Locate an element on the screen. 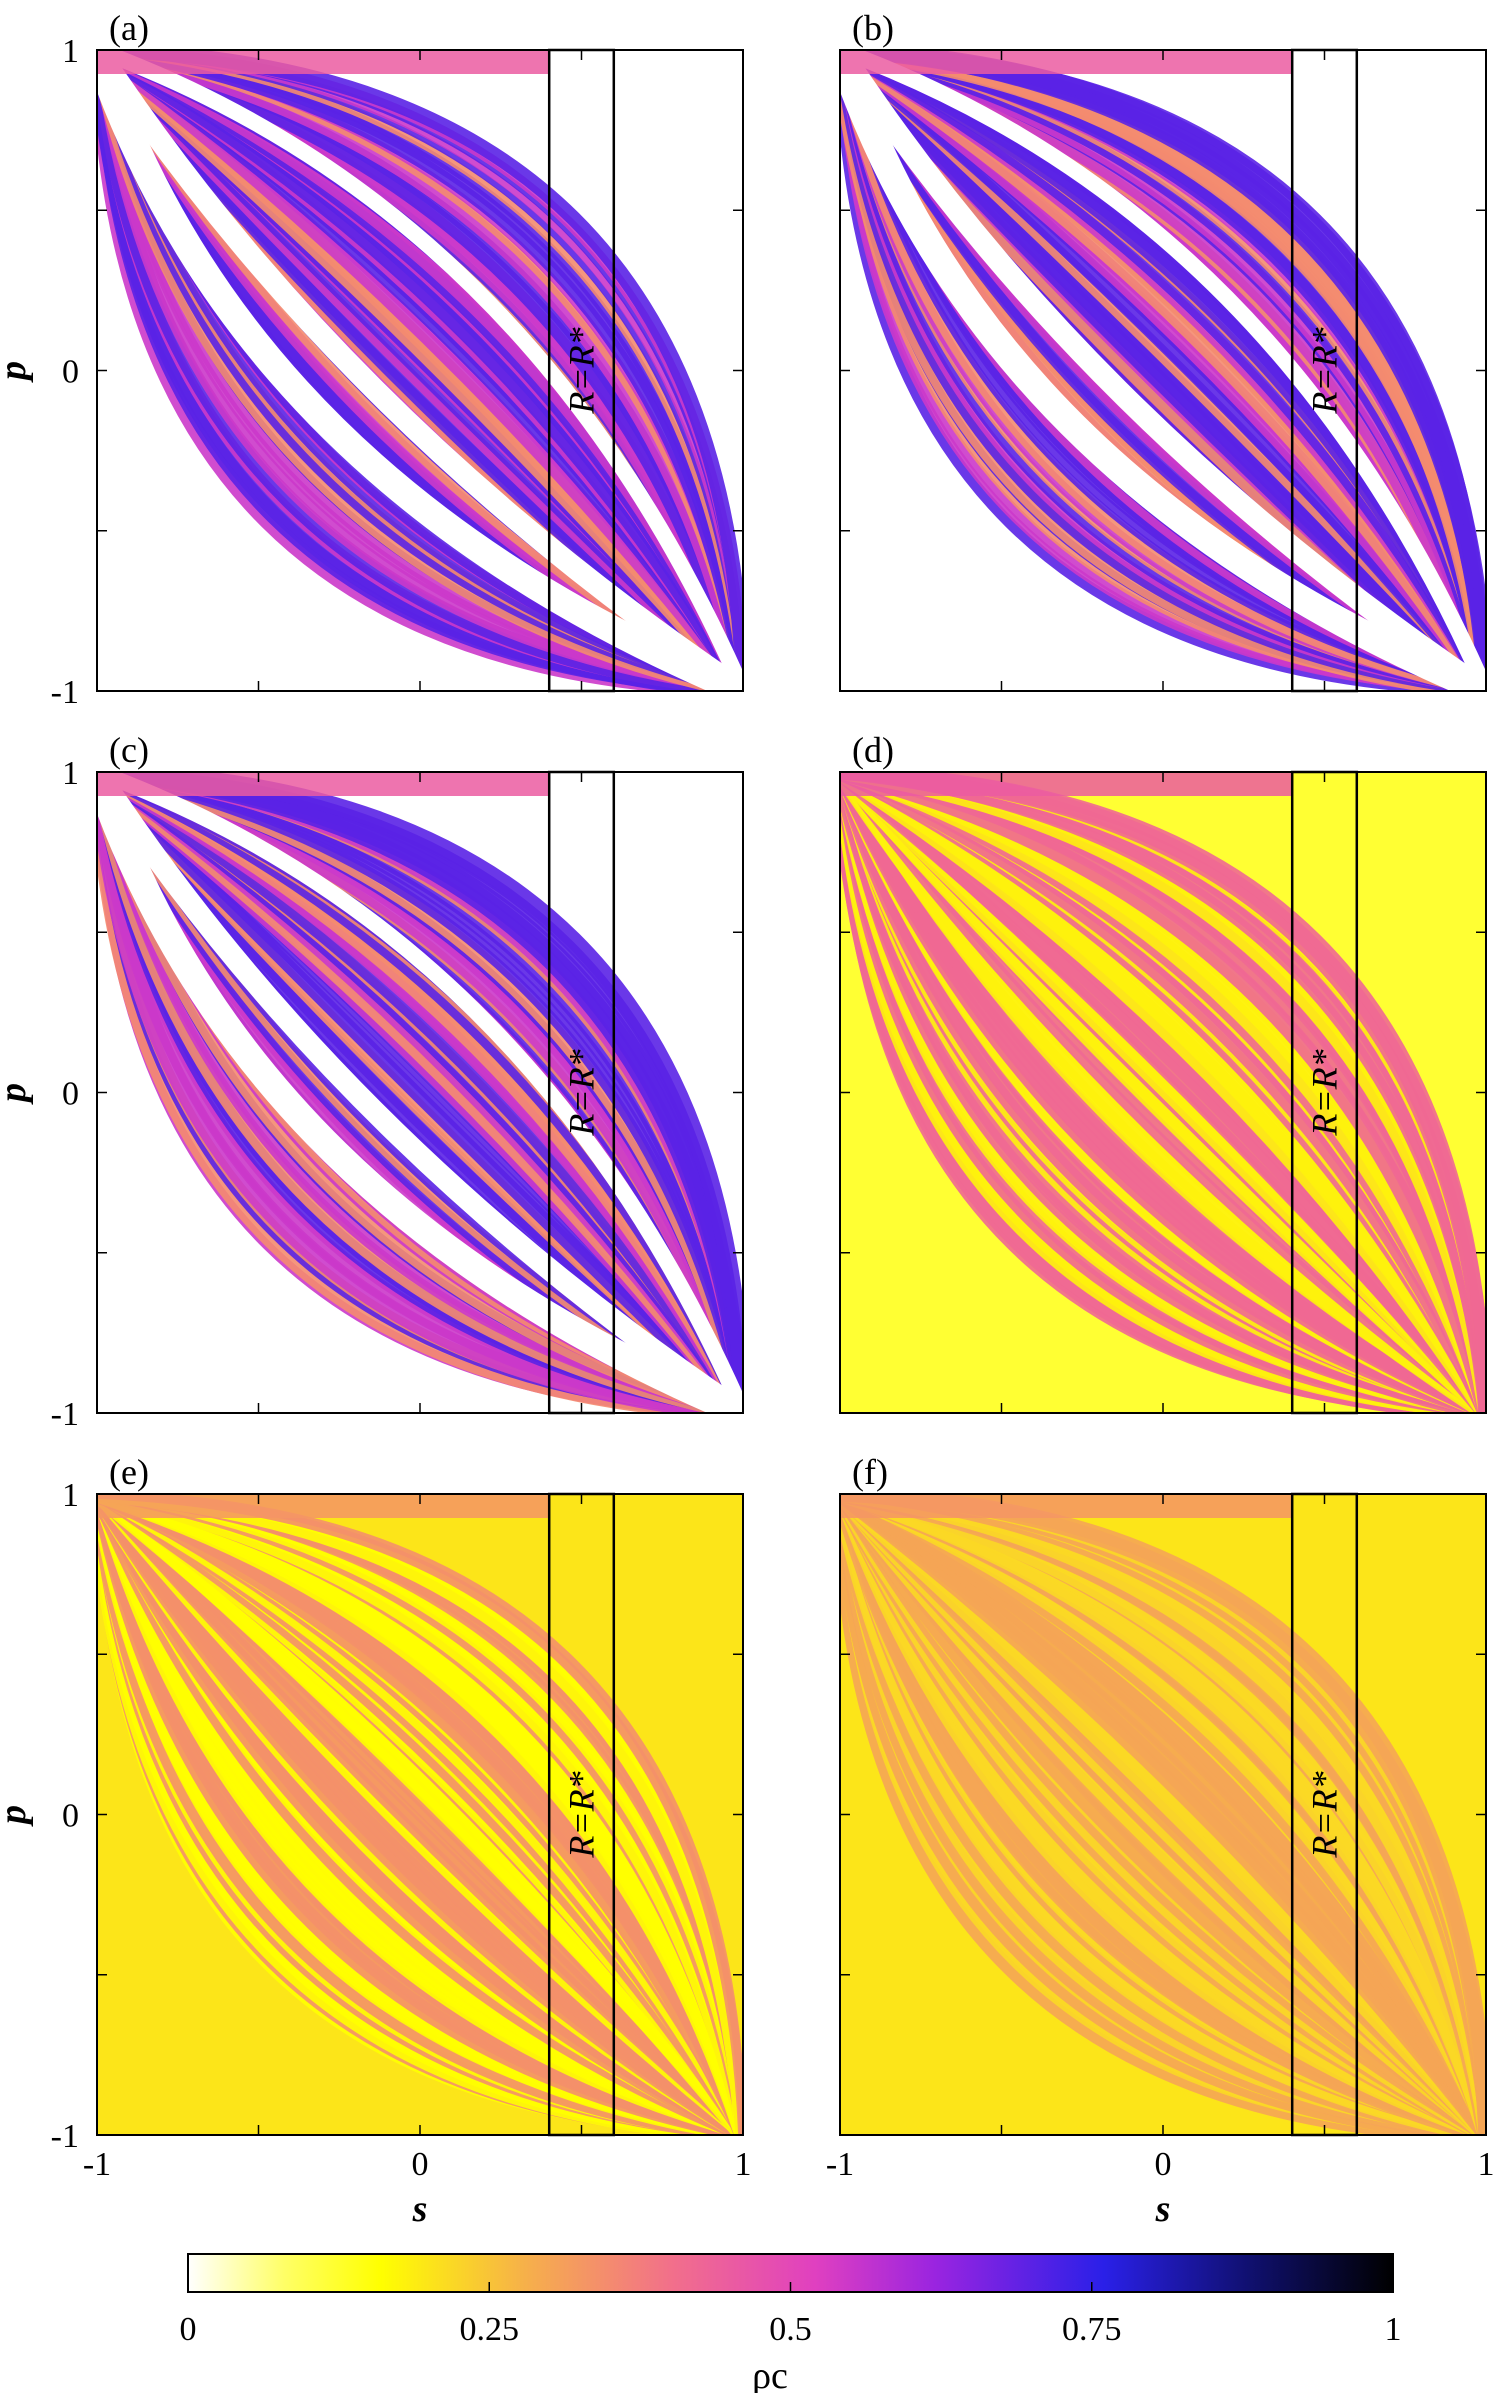 This screenshot has height=2393, width=1493. panel-f: R=R* (f) -1 0 1 s is located at coordinates (1159, 1841).